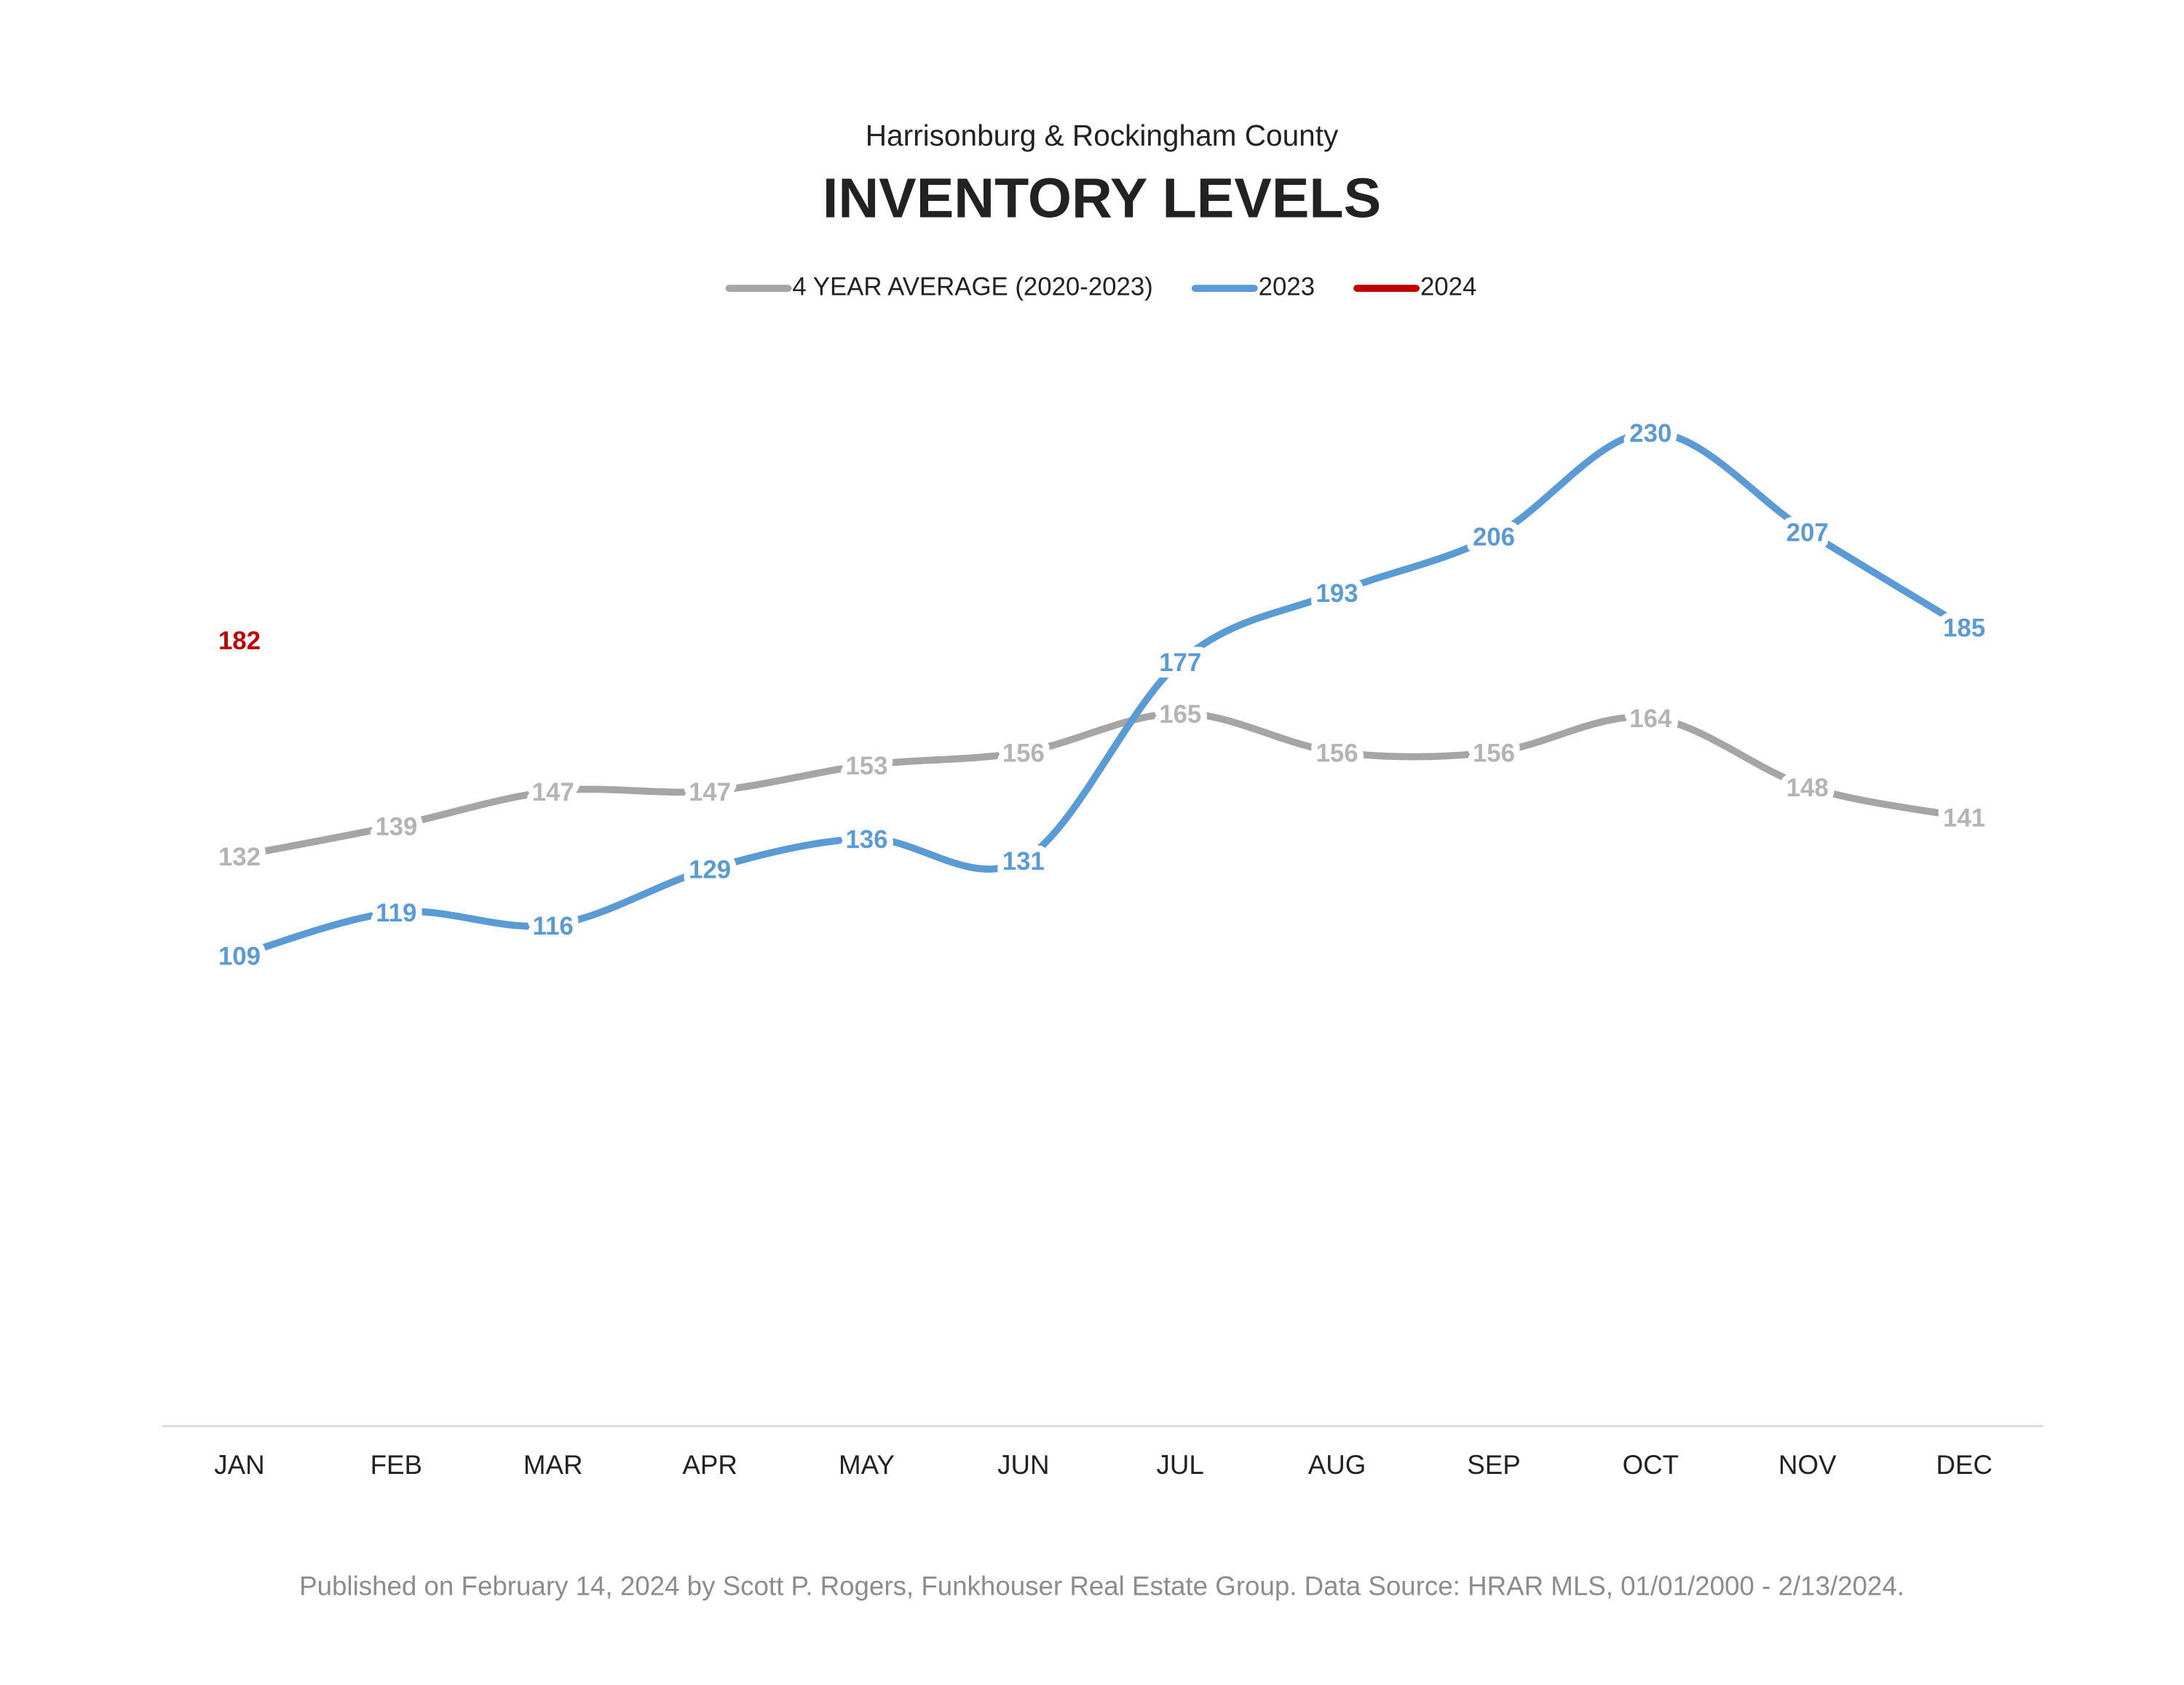 The image size is (2184, 1685). What do you see at coordinates (1023, 1465) in the screenshot?
I see `x-tick-label: JUN` at bounding box center [1023, 1465].